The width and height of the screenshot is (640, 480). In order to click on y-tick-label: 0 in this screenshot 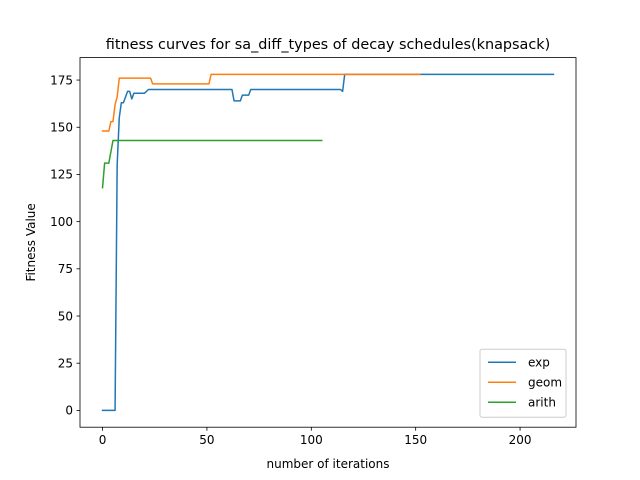, I will do `click(69, 411)`.